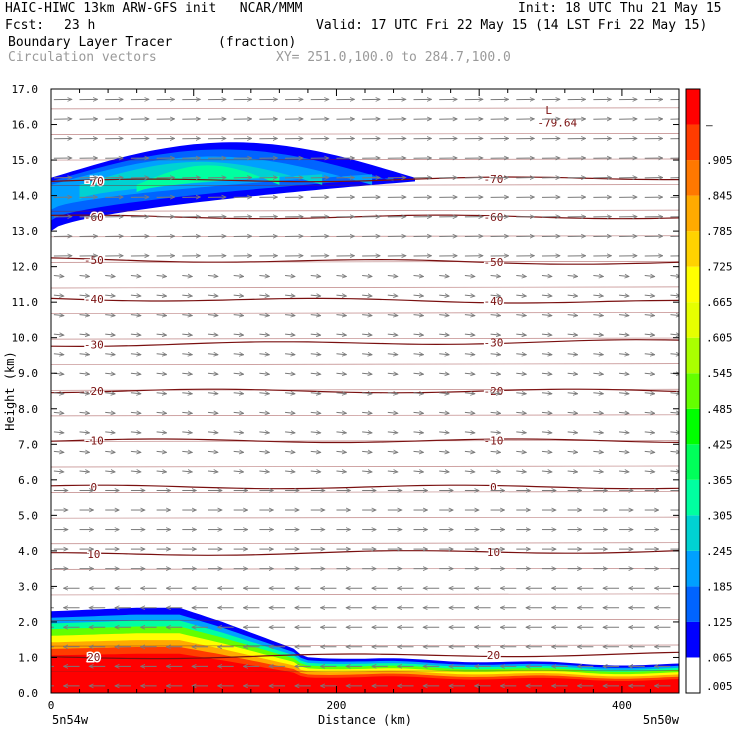 The image size is (740, 740). Describe the element at coordinates (94, 391) in the screenshot. I see `contour-label: -20` at that location.